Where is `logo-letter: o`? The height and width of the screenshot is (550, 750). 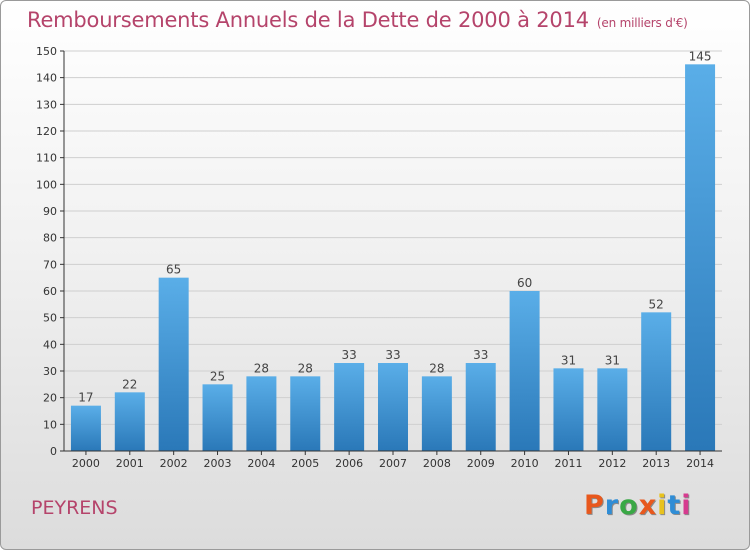 logo-letter: o is located at coordinates (629, 505).